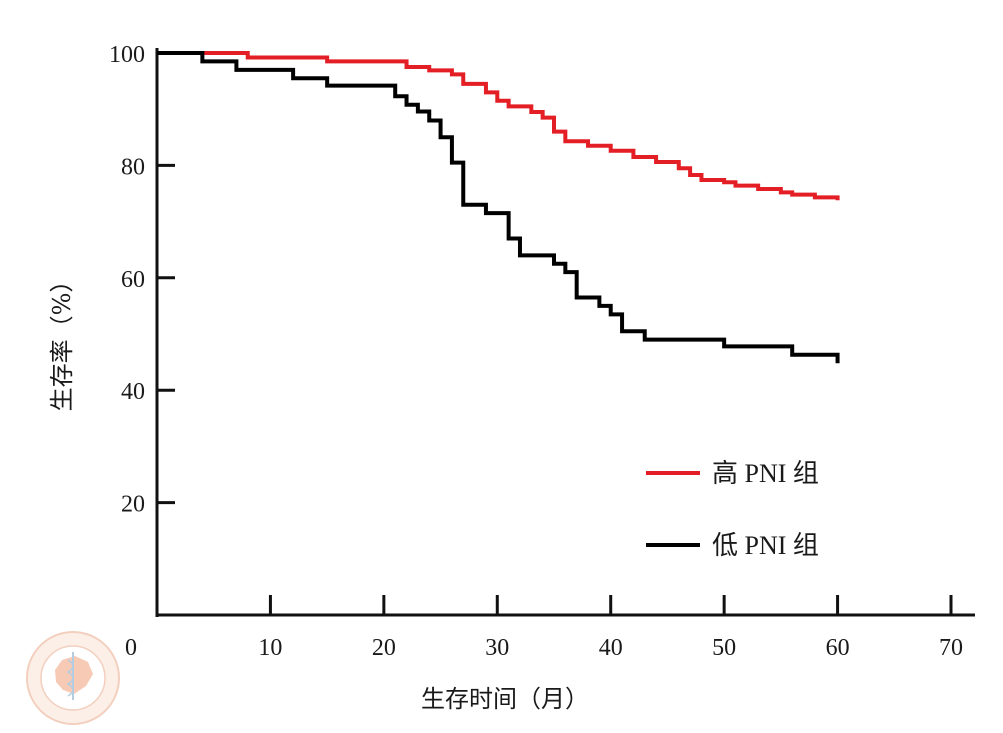 The image size is (1003, 733). What do you see at coordinates (505, 699) in the screenshot?
I see `x-axis-title: 生存时间（月）` at bounding box center [505, 699].